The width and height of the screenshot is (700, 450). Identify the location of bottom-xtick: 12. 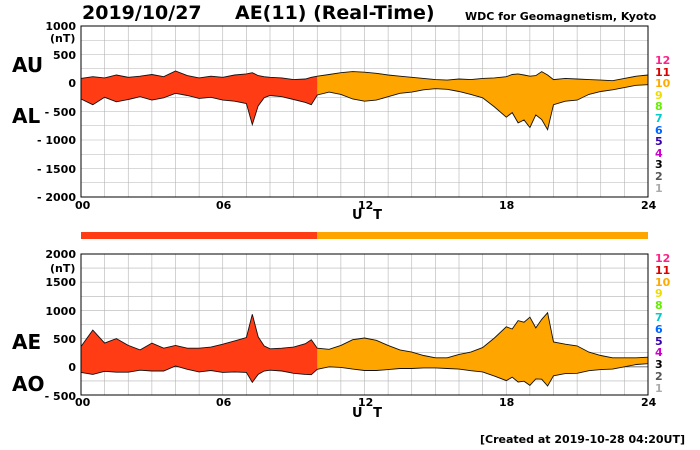
(366, 402).